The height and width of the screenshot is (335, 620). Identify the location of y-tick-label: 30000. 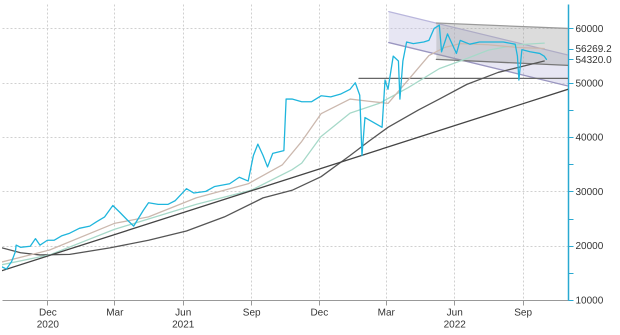
(590, 192).